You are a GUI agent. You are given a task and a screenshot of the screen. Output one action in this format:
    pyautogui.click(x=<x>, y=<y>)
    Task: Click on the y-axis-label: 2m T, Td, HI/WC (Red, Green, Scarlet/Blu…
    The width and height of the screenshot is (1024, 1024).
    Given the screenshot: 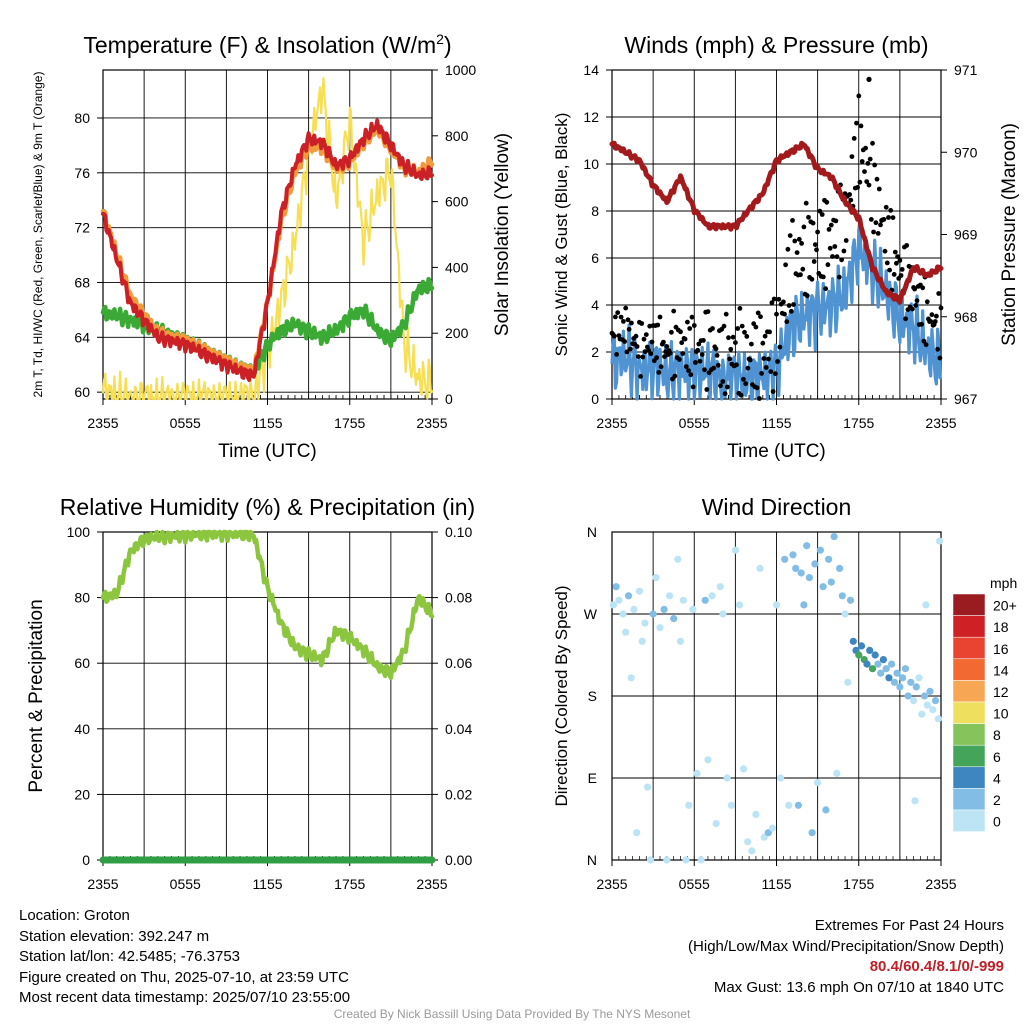 What is the action you would take?
    pyautogui.click(x=38, y=235)
    